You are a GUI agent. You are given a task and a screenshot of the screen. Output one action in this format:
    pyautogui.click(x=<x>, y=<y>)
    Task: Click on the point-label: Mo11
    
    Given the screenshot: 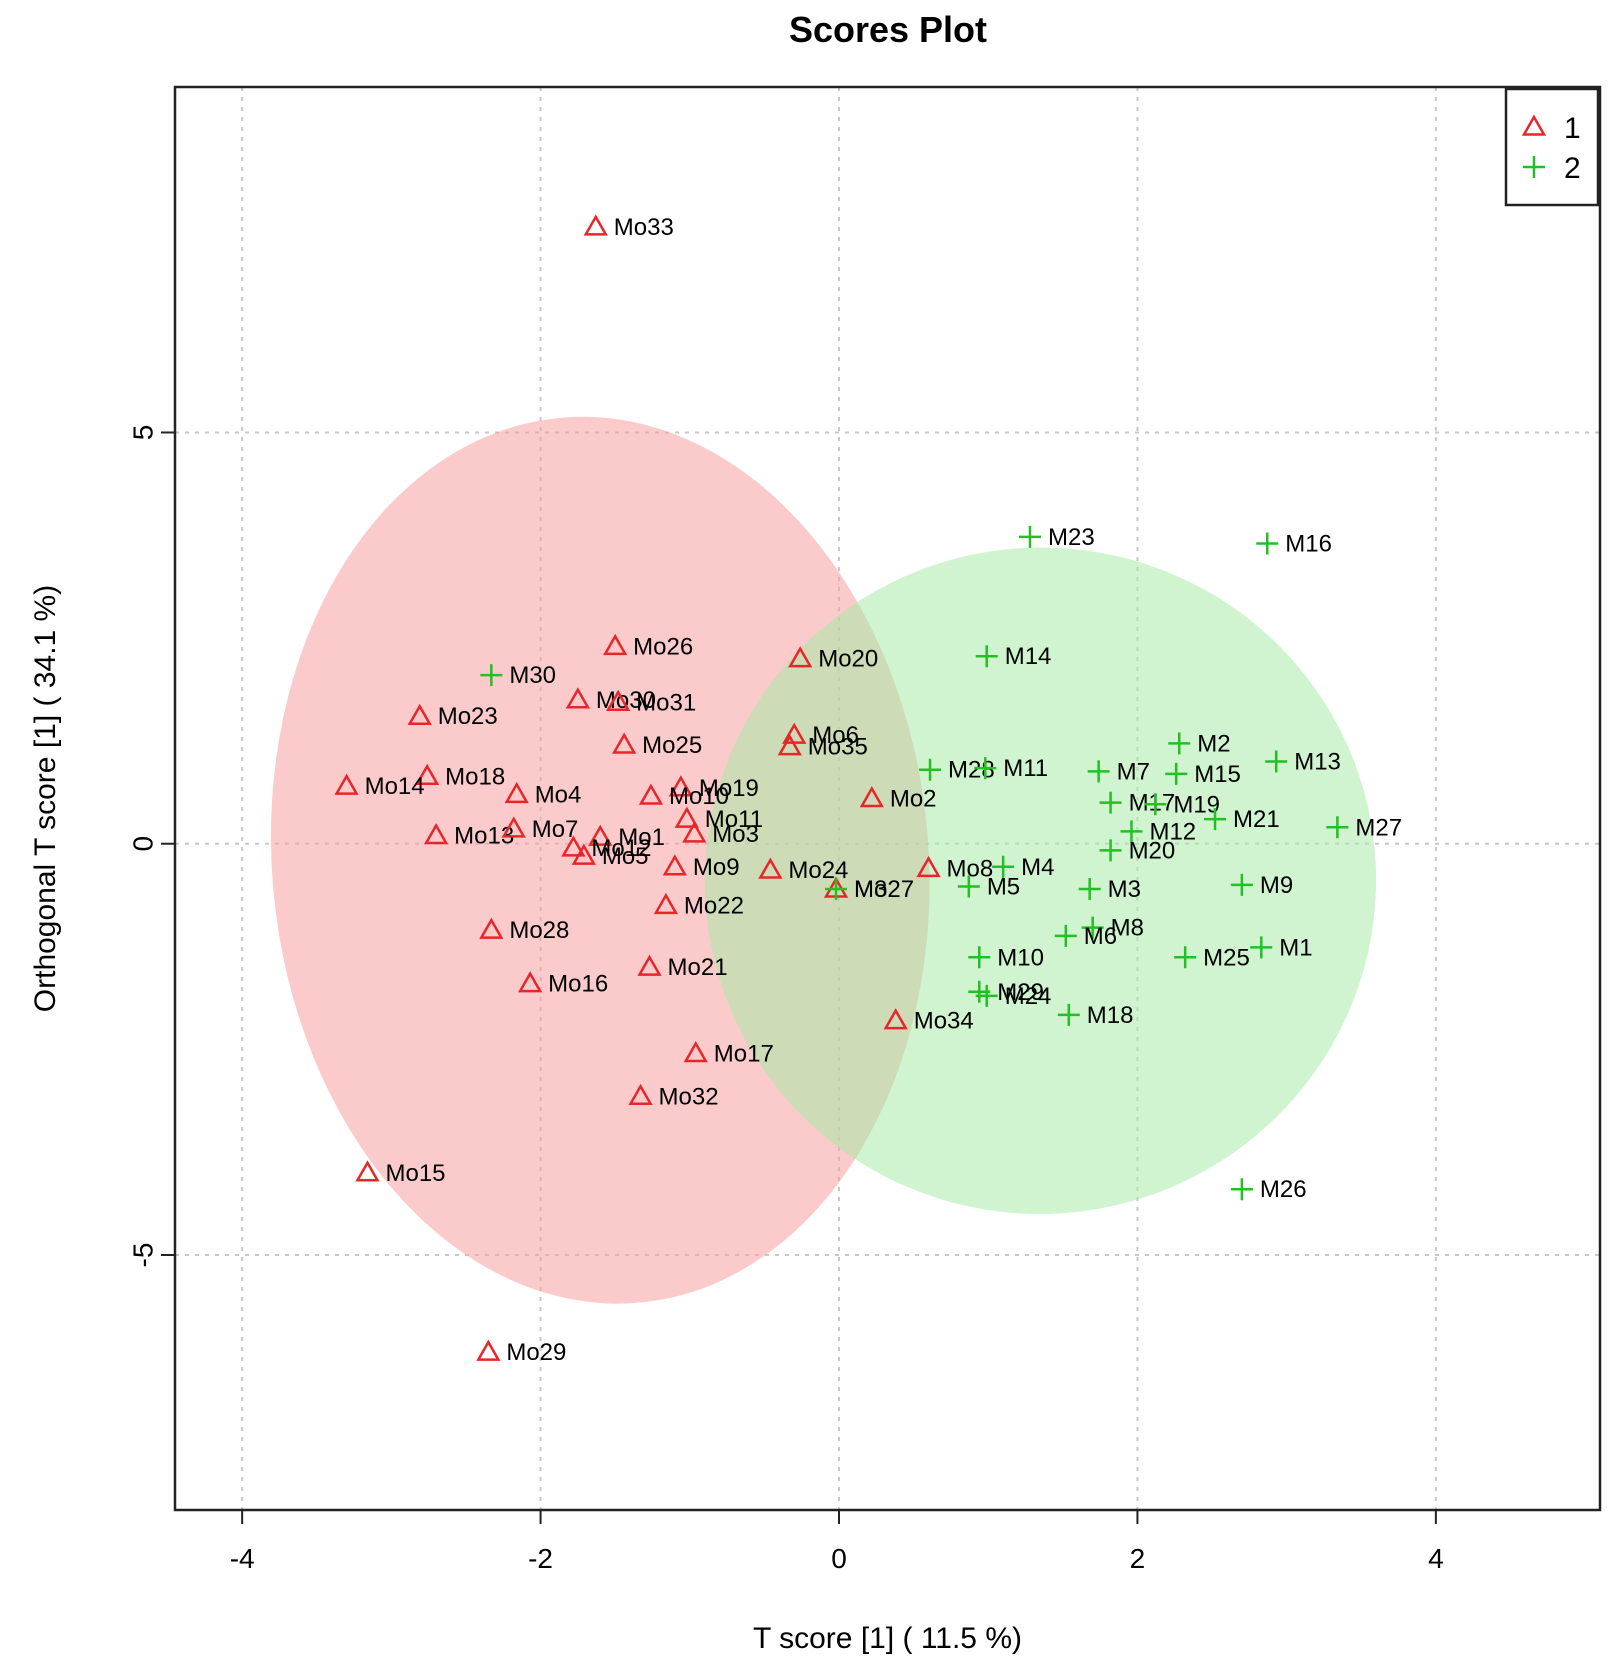 What is the action you would take?
    pyautogui.click(x=734, y=819)
    